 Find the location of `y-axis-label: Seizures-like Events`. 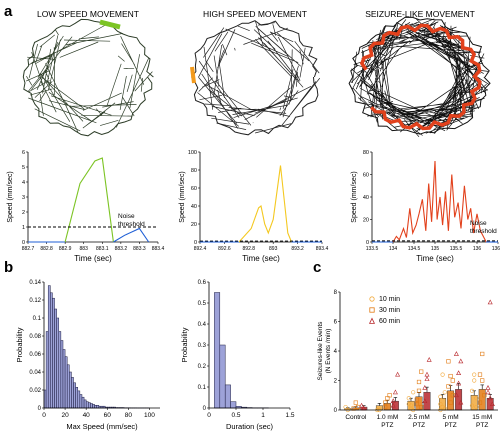

y-axis-label: Seizures-like Events is located at coordinates (320, 351).